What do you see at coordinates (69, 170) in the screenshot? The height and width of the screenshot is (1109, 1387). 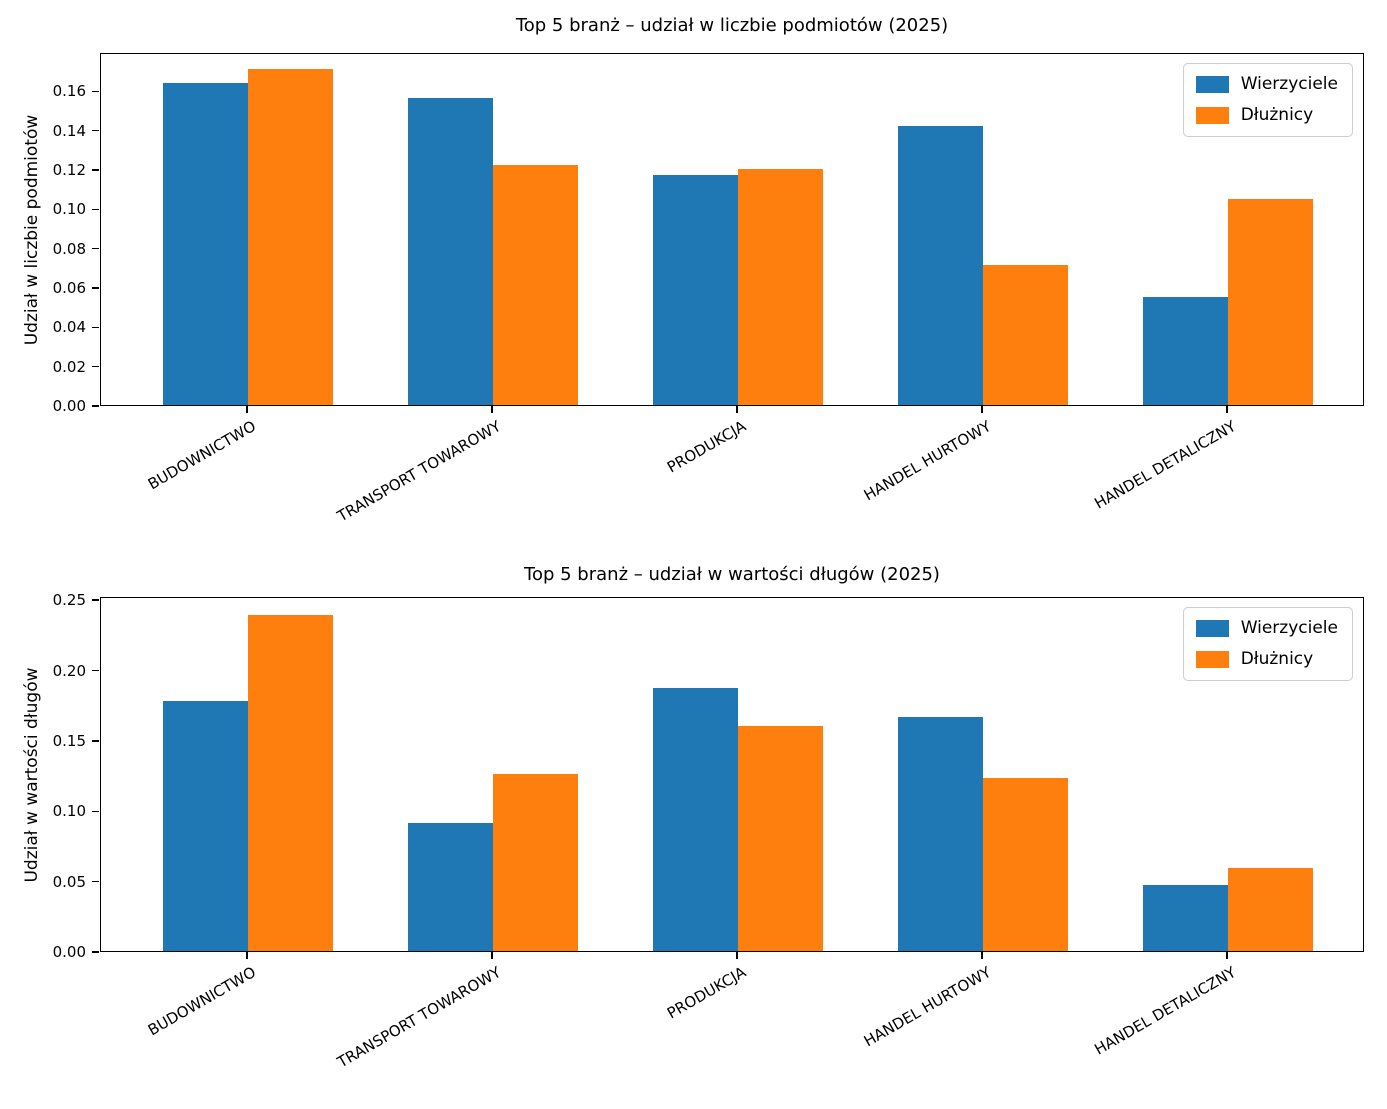 I see `y-tick-label: 0.12` at bounding box center [69, 170].